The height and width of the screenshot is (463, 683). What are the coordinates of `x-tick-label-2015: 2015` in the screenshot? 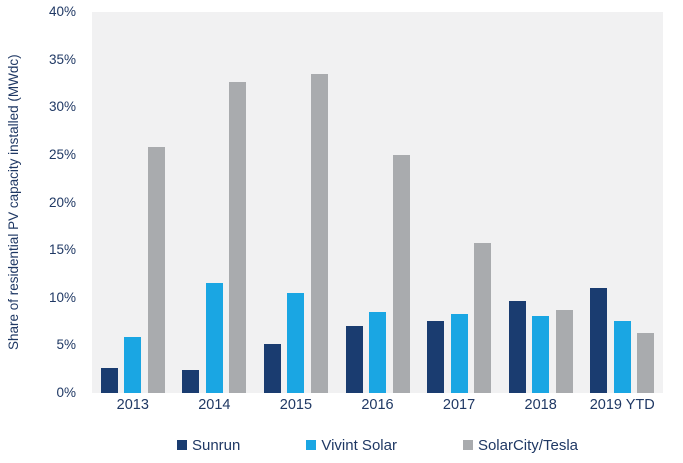 It's located at (296, 405).